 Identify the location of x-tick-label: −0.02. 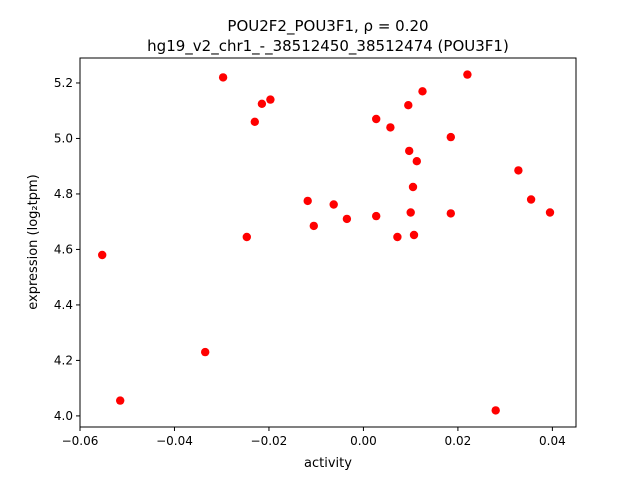
(269, 441).